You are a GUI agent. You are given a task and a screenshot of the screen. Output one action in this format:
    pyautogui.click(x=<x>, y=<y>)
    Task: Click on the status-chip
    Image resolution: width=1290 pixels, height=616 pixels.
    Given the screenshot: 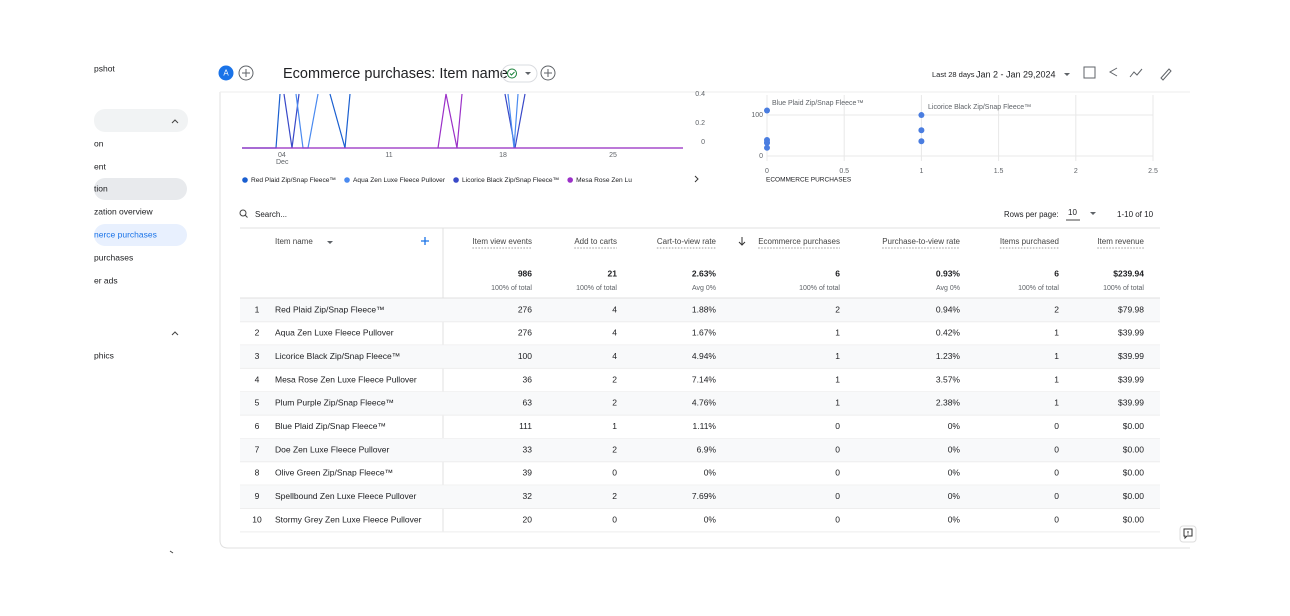 What is the action you would take?
    pyautogui.click(x=519, y=73)
    